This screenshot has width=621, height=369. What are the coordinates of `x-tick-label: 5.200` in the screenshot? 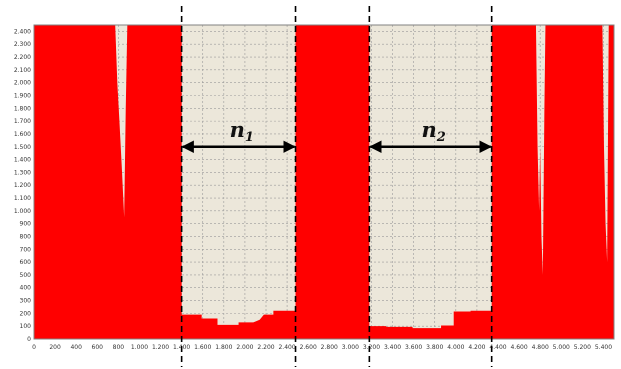 It's located at (582, 347).